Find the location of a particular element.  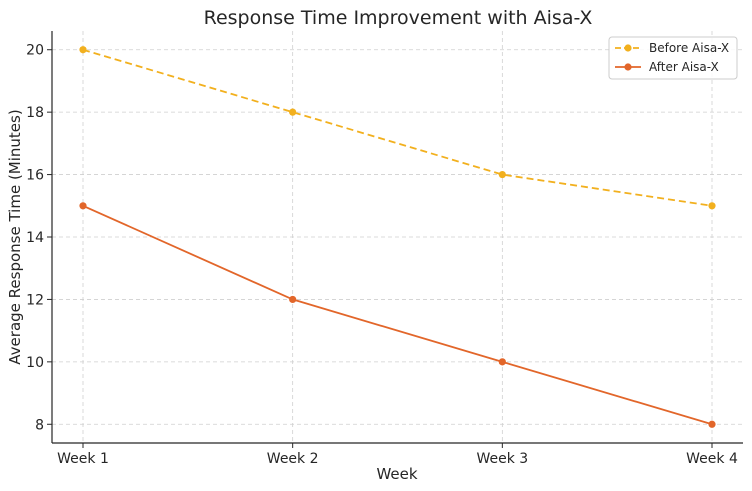

legend-item: Before Aisa-X is located at coordinates (672, 48).